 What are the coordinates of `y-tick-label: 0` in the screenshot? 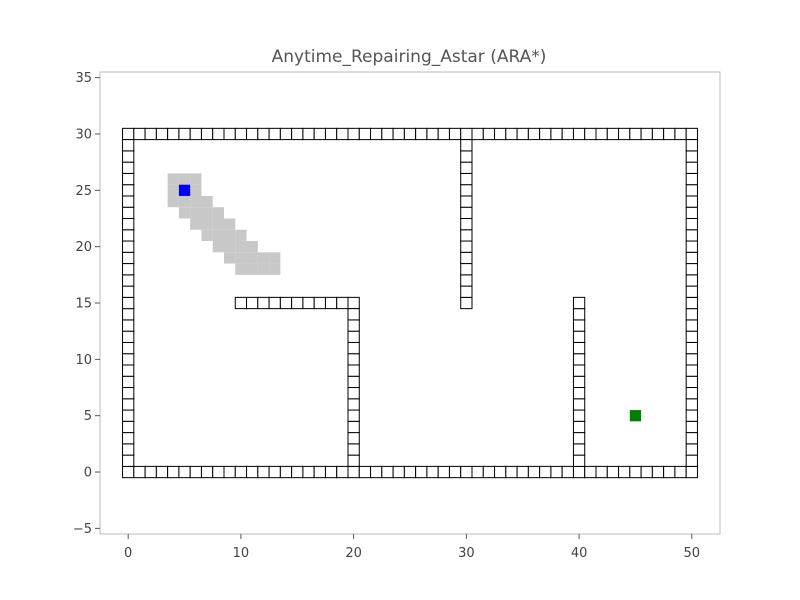 It's located at (88, 473).